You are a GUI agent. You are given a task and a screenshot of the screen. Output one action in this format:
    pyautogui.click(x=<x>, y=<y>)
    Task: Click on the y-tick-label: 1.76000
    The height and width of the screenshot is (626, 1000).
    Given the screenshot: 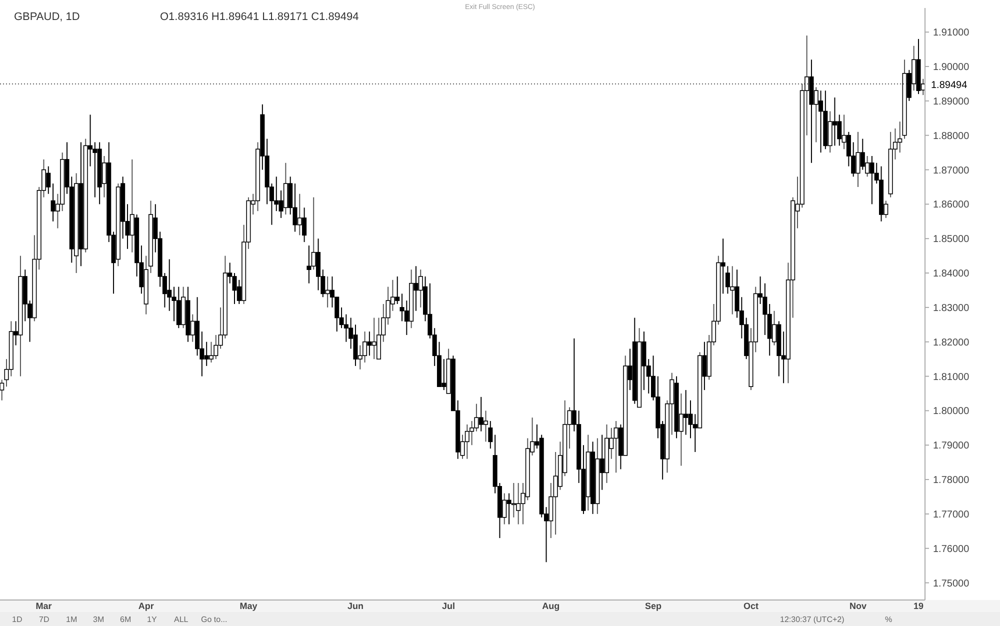 What is the action you would take?
    pyautogui.click(x=951, y=549)
    